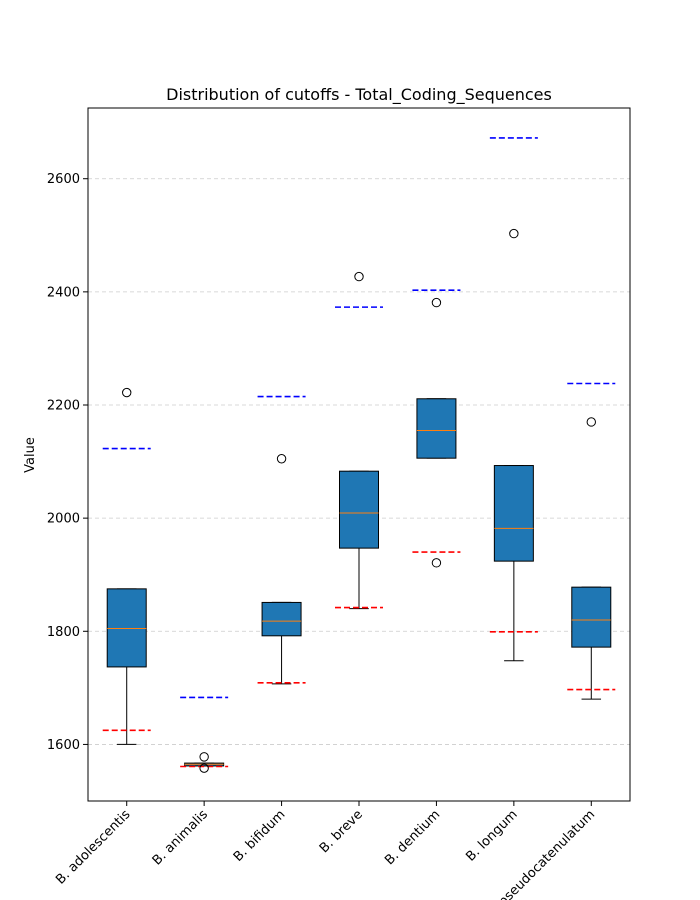 Image resolution: width=700 pixels, height=900 pixels. What do you see at coordinates (93, 847) in the screenshot?
I see `x-tick-label: B. adolescentis` at bounding box center [93, 847].